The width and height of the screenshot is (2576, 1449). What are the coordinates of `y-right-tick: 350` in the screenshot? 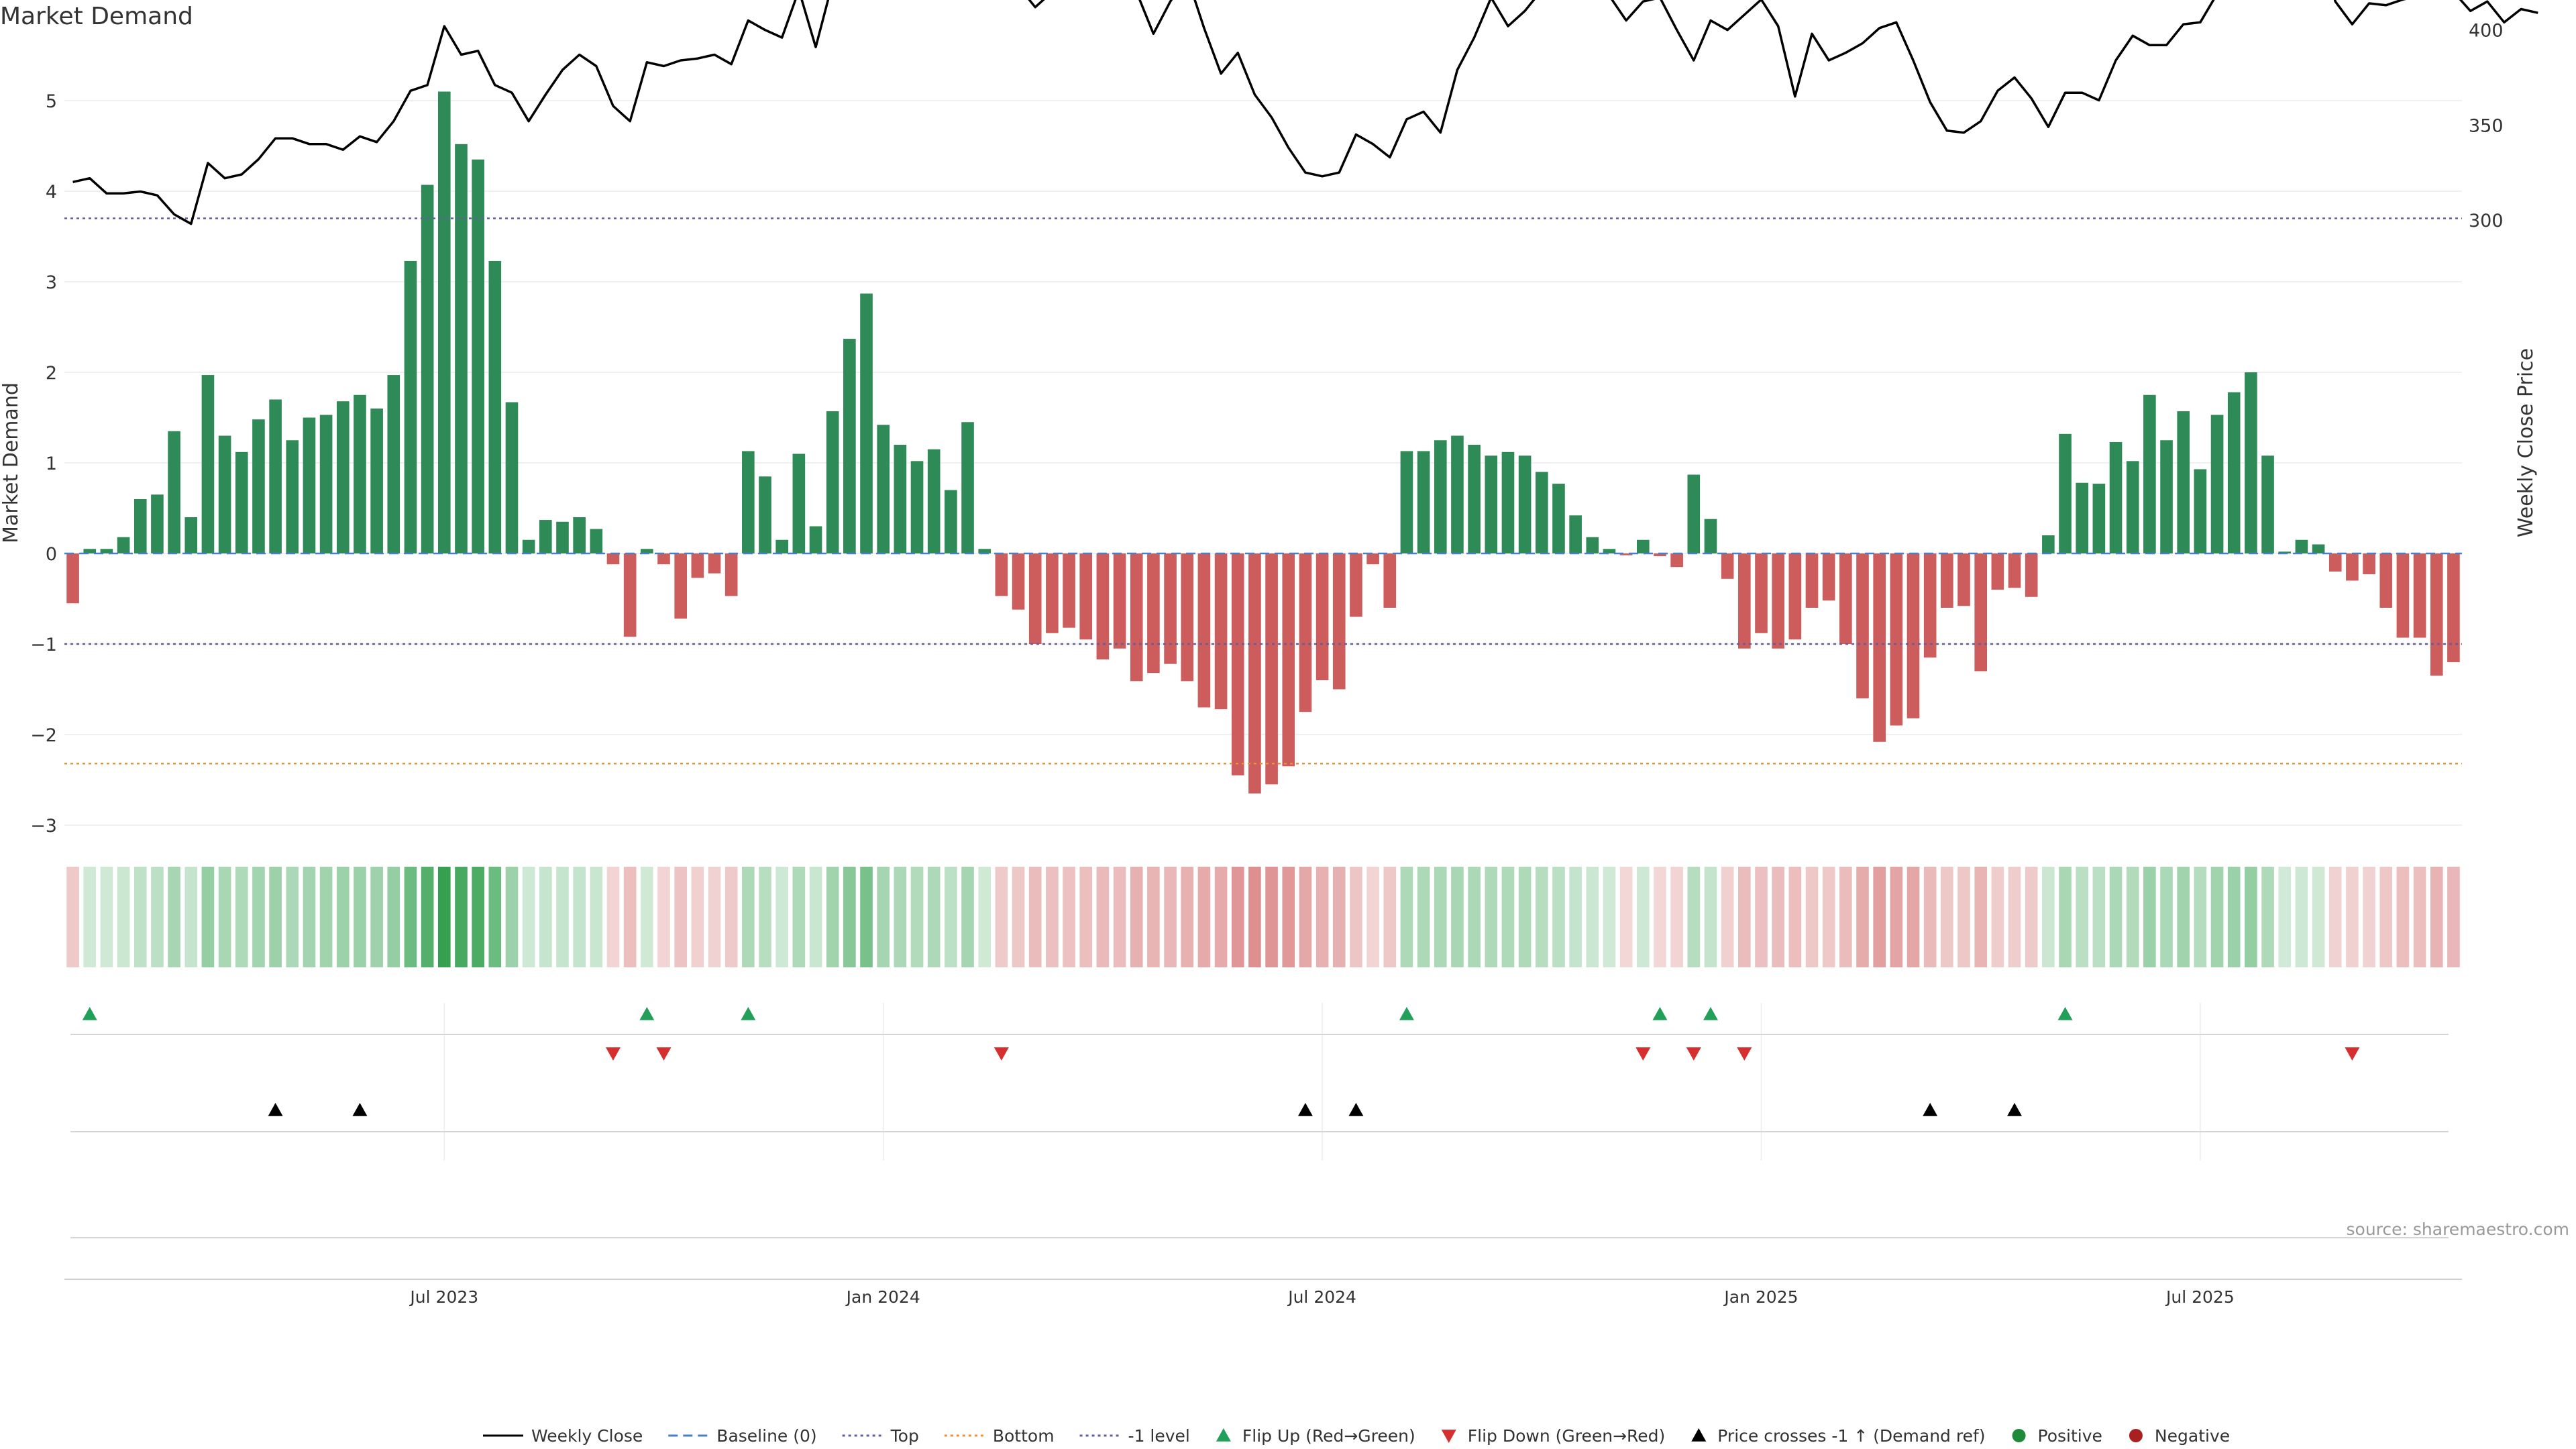 It's located at (2486, 125).